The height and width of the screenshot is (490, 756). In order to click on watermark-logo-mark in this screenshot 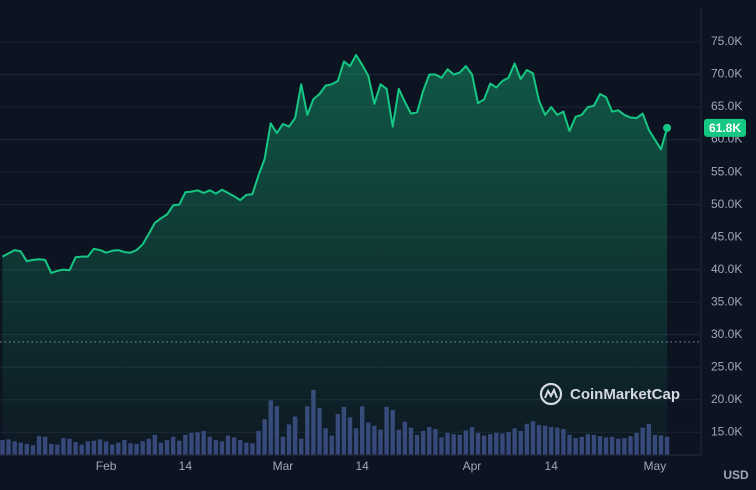, I will do `click(551, 393)`.